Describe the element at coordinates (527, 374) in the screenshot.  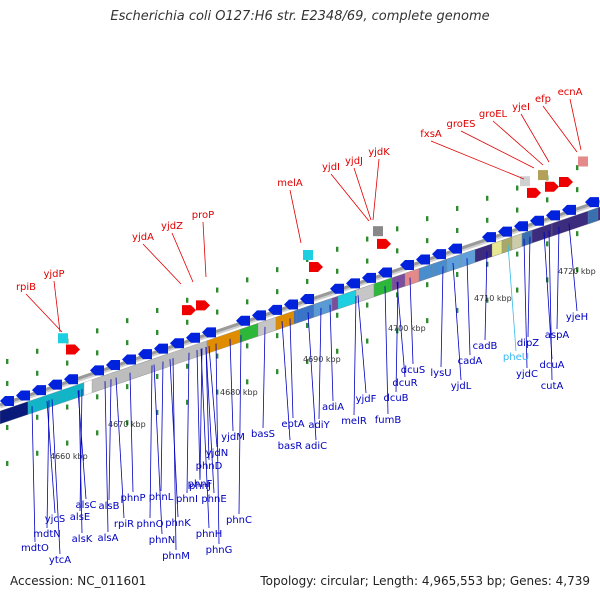
I see `reverse-gene-label: yjdC` at that location.